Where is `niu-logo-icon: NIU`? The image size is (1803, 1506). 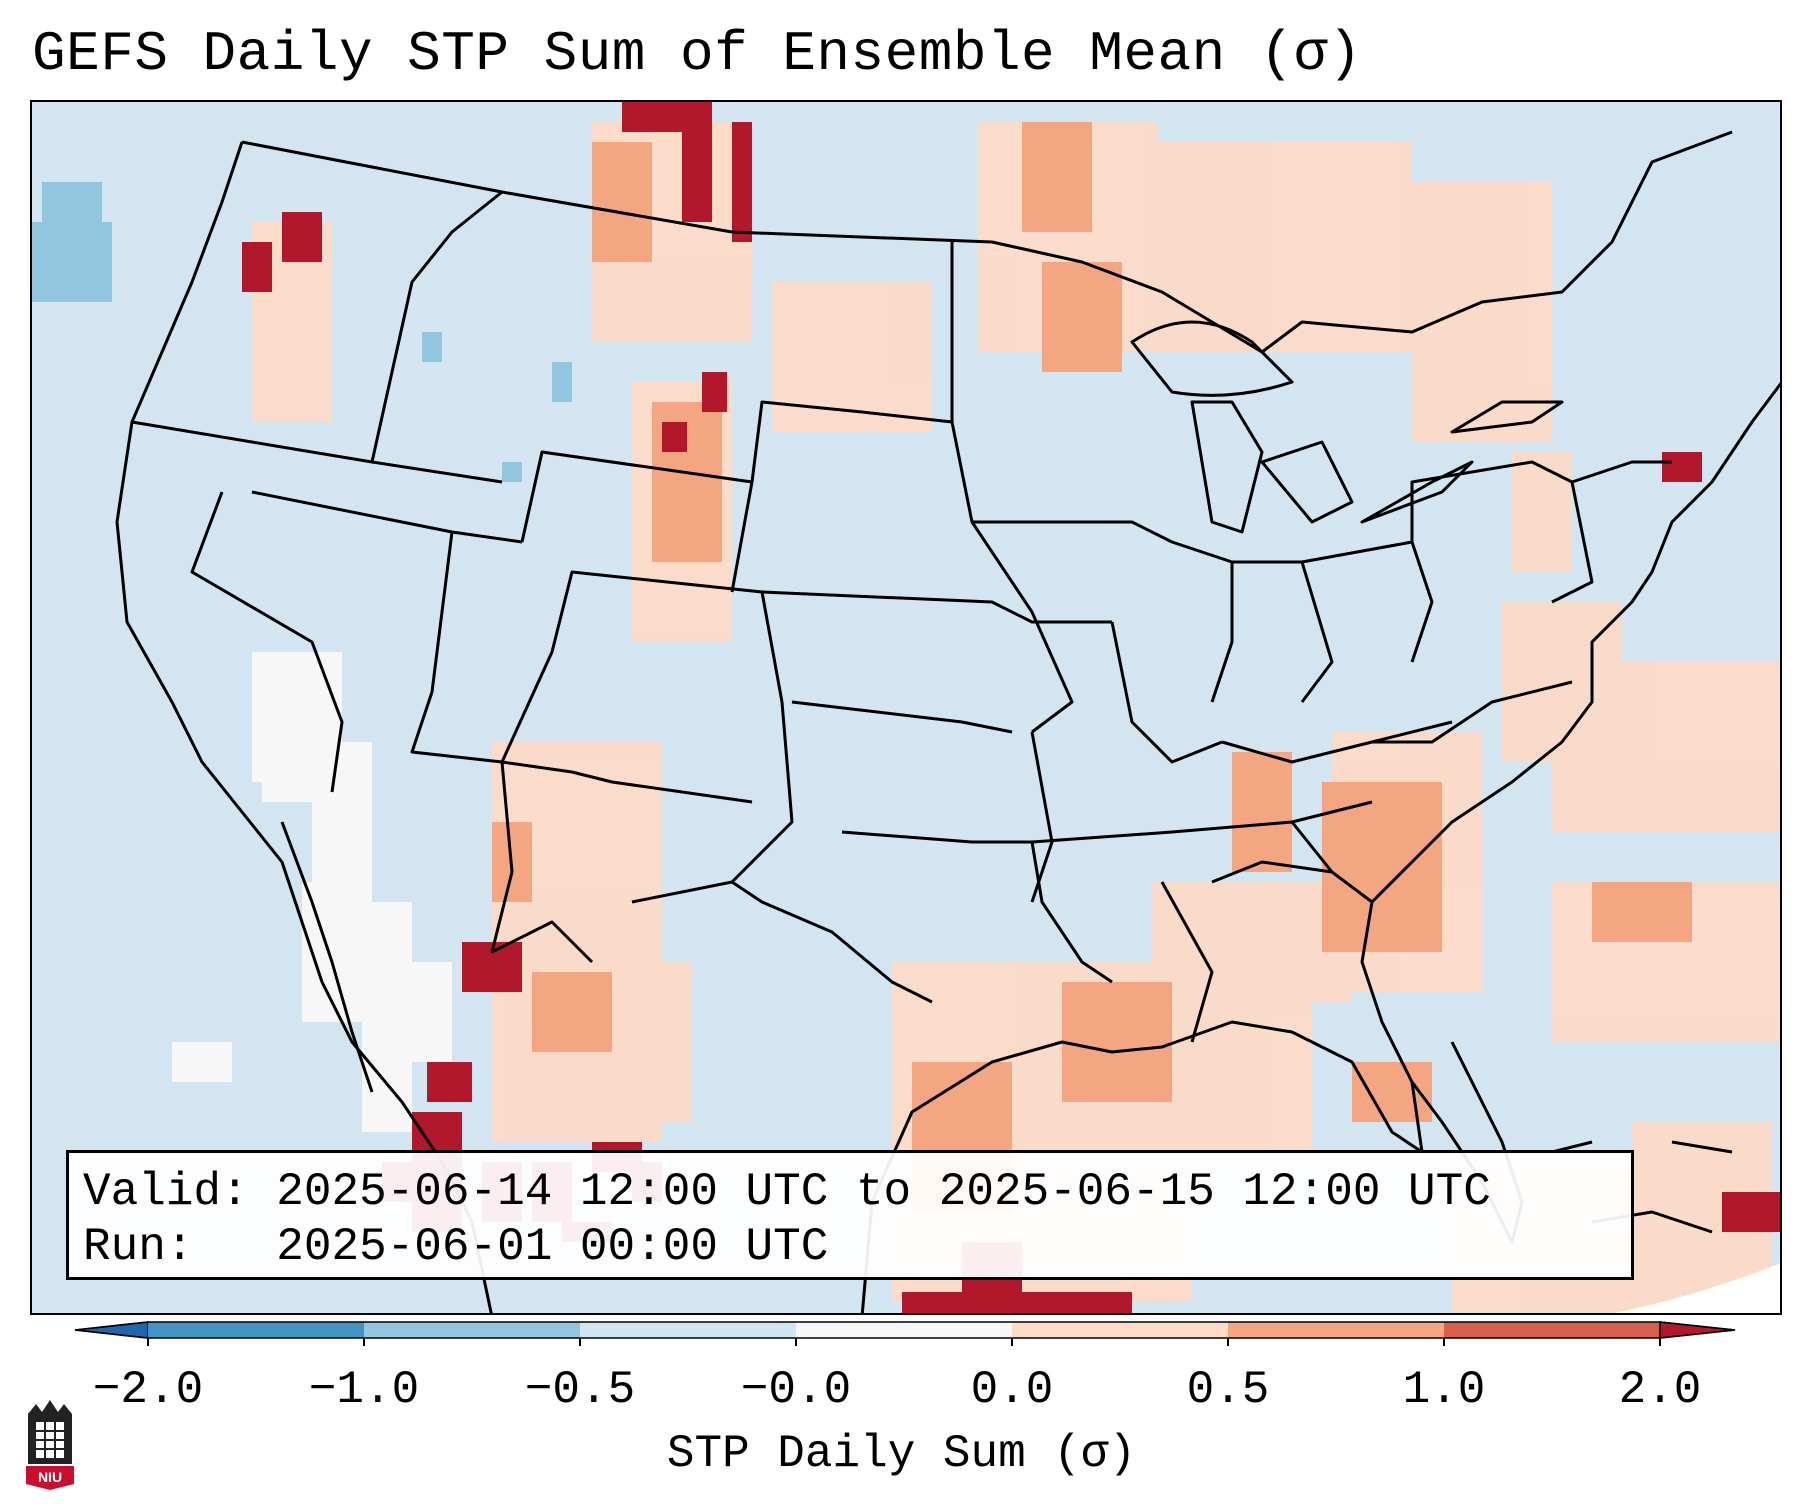
niu-logo-icon: NIU is located at coordinates (50, 1445).